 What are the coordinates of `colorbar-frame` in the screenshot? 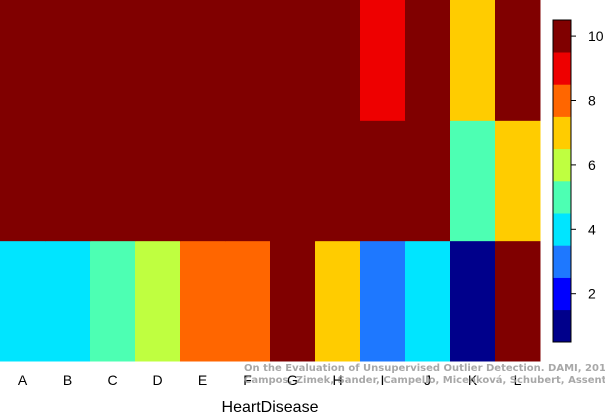 It's located at (562, 181).